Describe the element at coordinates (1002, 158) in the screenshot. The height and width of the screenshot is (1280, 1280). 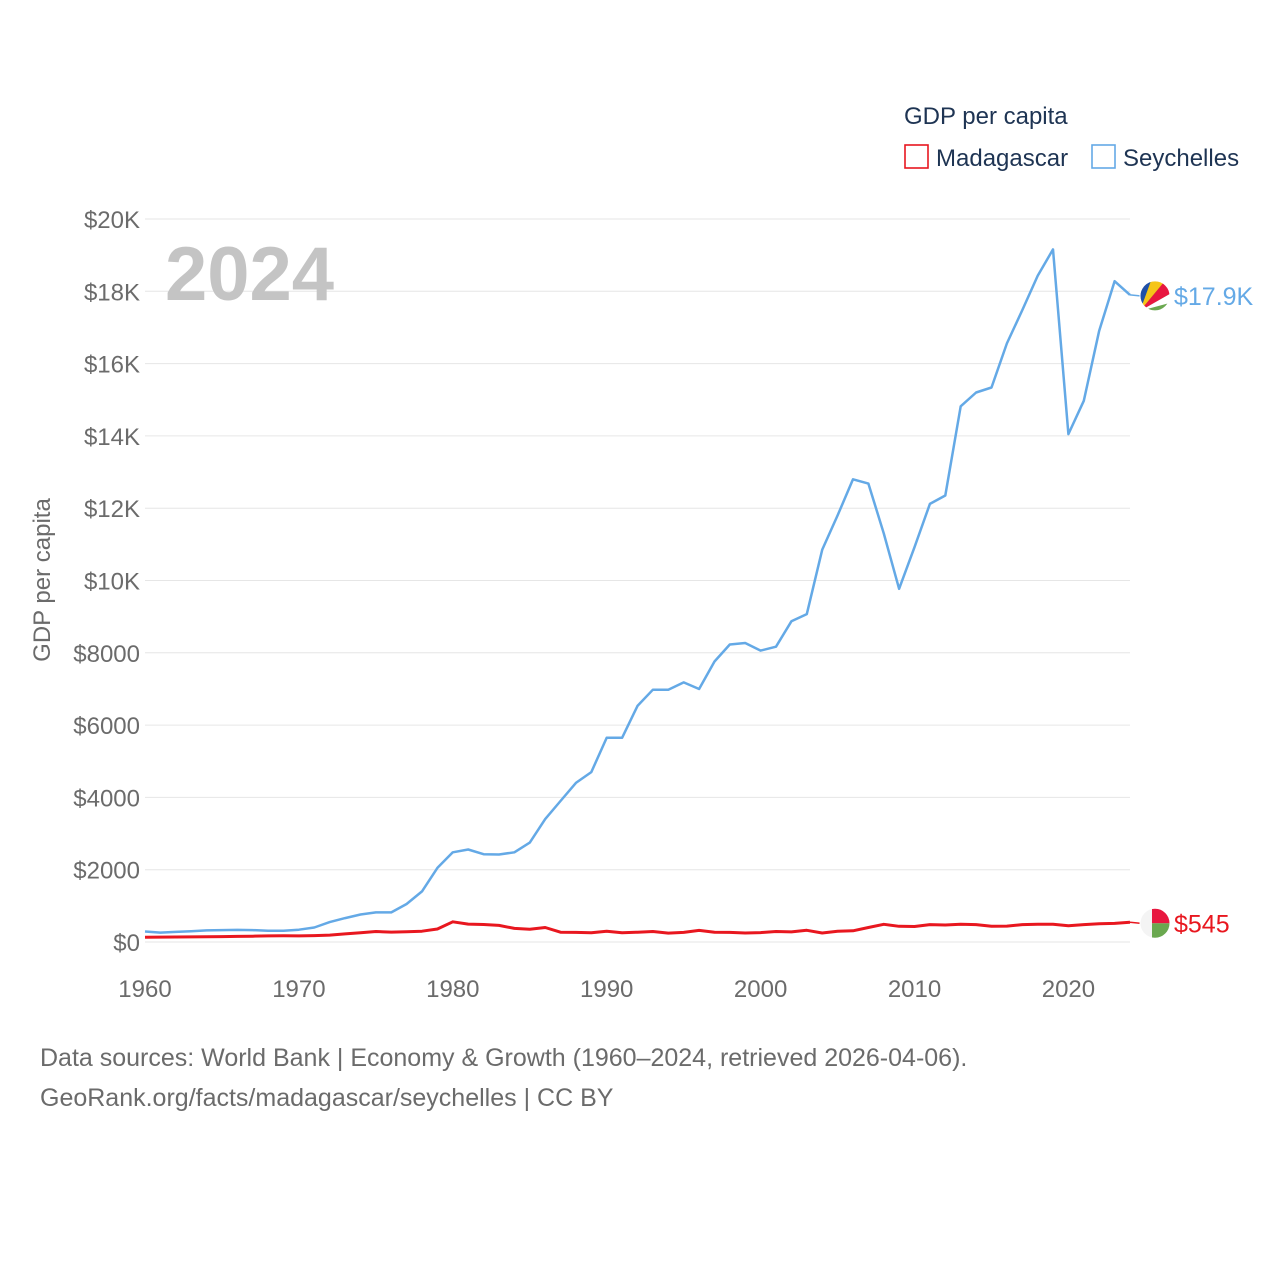
I see `legend-label-madagascar: Madagascar` at that location.